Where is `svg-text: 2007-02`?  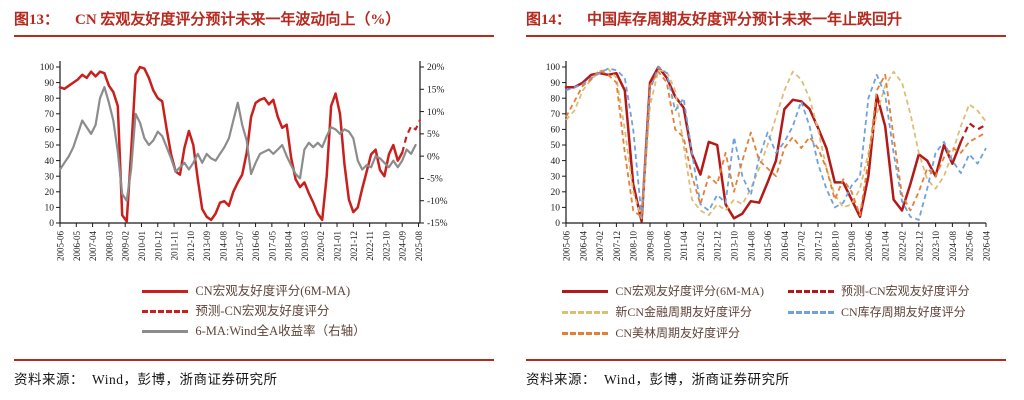 svg-text: 2007-02 is located at coordinates (600, 246).